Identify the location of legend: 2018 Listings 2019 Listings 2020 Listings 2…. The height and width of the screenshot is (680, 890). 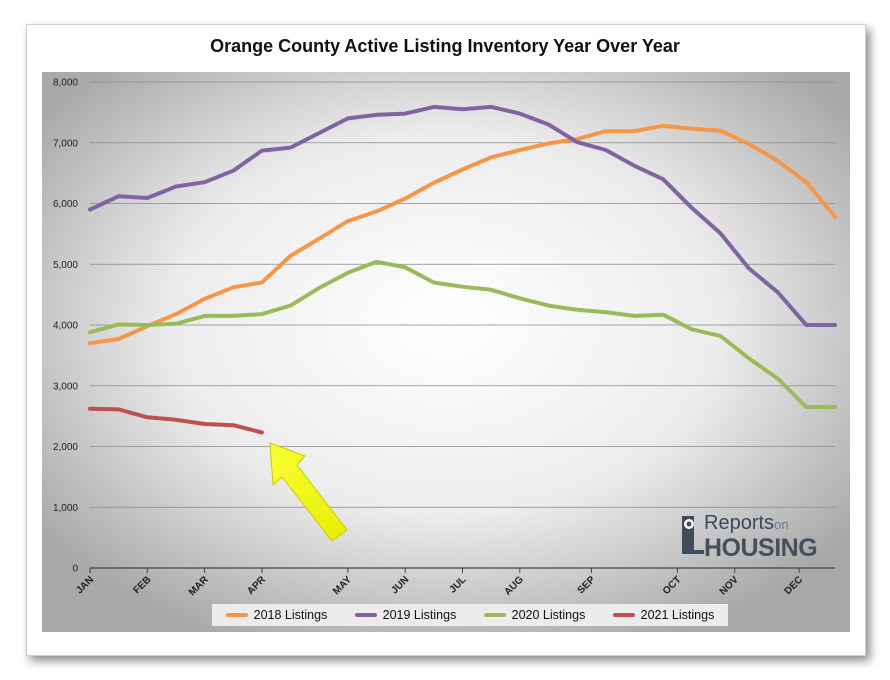
(470, 615).